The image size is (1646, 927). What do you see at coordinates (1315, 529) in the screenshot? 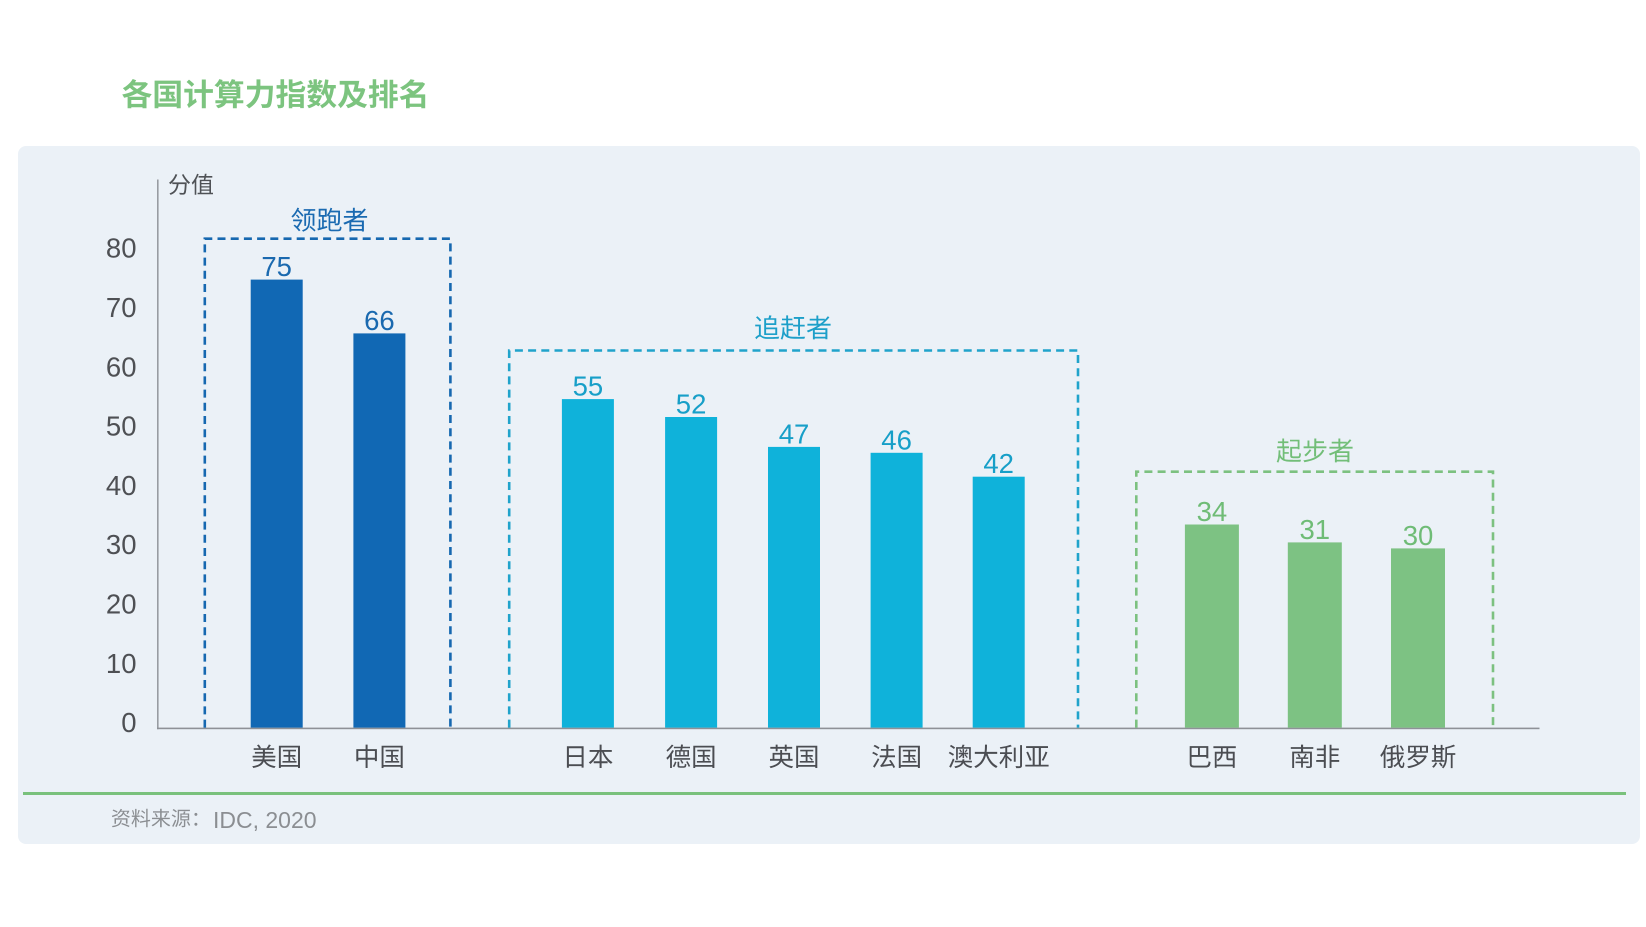
I see `svg-text: 31` at bounding box center [1315, 529].